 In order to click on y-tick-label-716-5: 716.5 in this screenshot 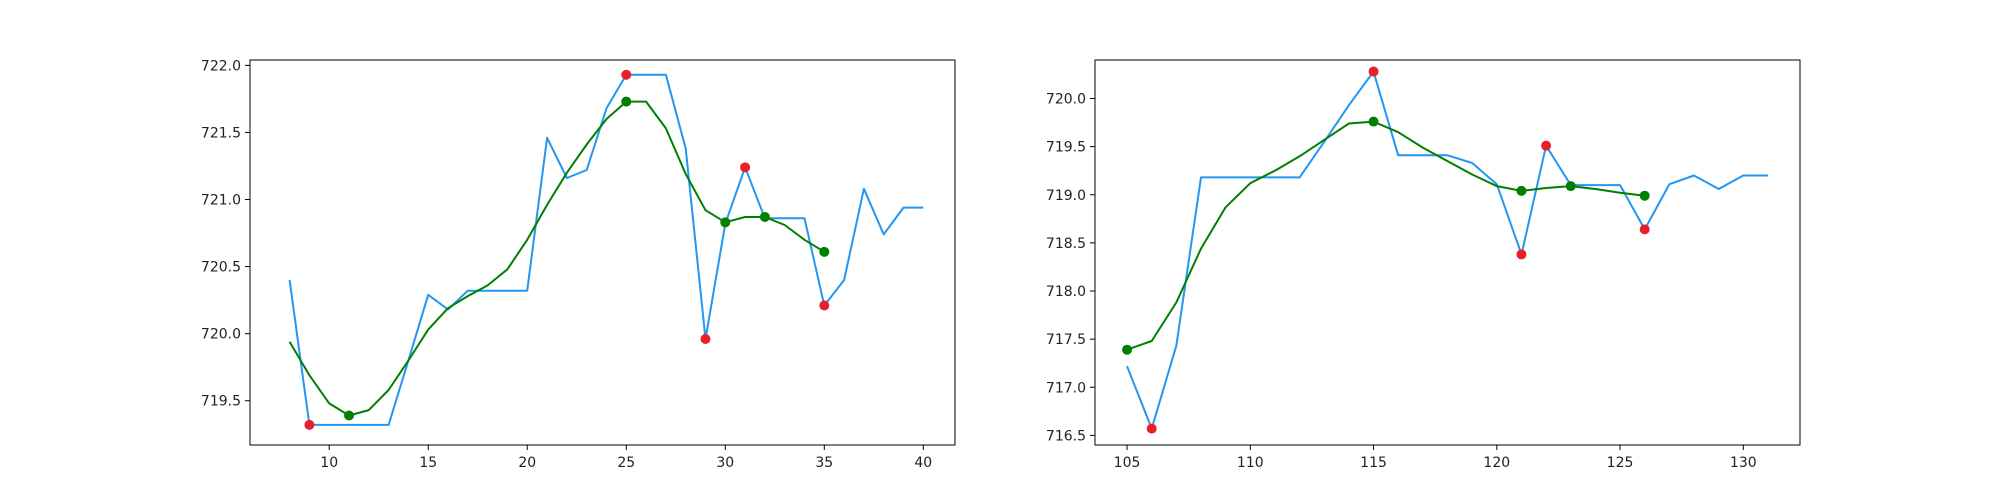, I will do `click(1066, 436)`.